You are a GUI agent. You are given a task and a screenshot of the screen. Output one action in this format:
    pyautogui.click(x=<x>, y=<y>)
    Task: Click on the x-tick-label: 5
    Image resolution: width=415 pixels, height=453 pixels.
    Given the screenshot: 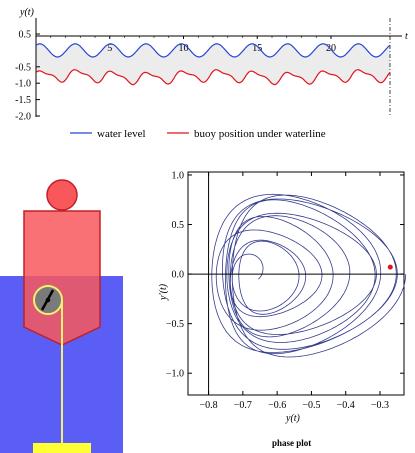 What is the action you would take?
    pyautogui.click(x=109, y=48)
    